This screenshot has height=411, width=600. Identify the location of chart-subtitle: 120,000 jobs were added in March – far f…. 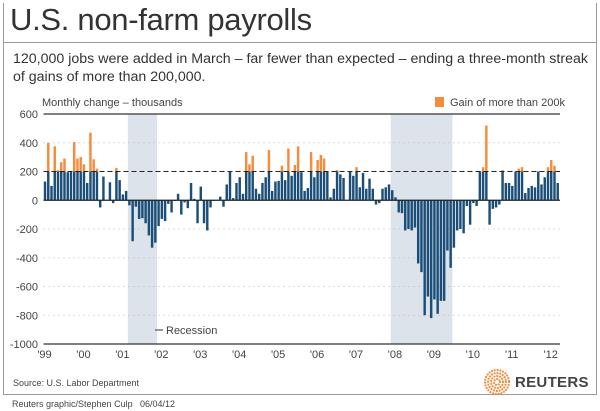
(300, 68).